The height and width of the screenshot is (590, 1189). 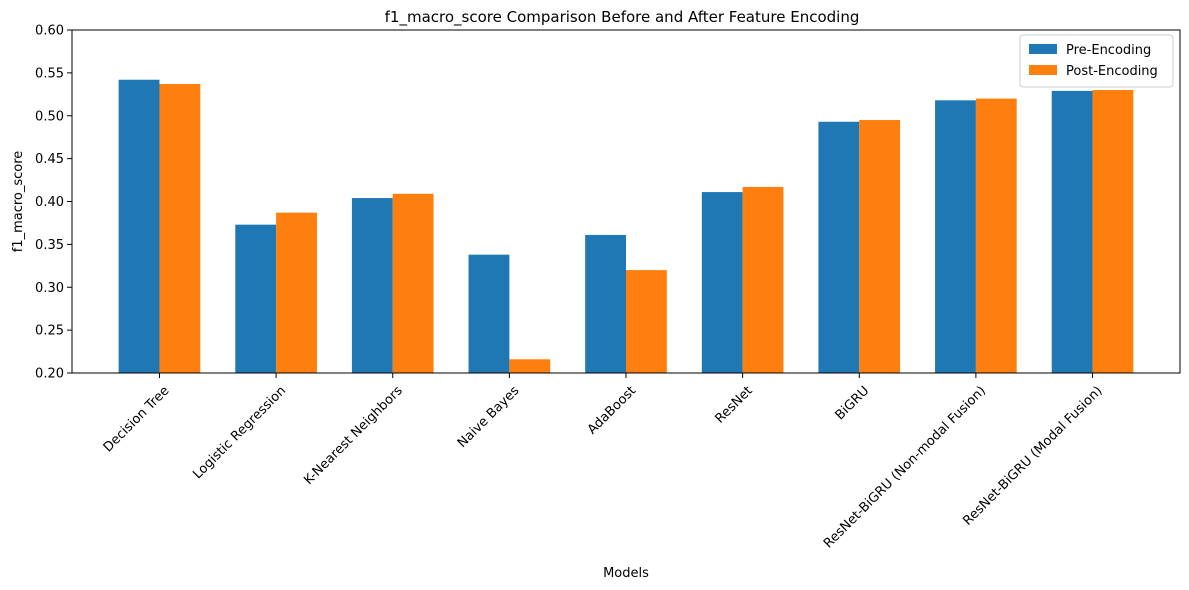 What do you see at coordinates (137, 419) in the screenshot?
I see `x-tick-label: Decision Tree` at bounding box center [137, 419].